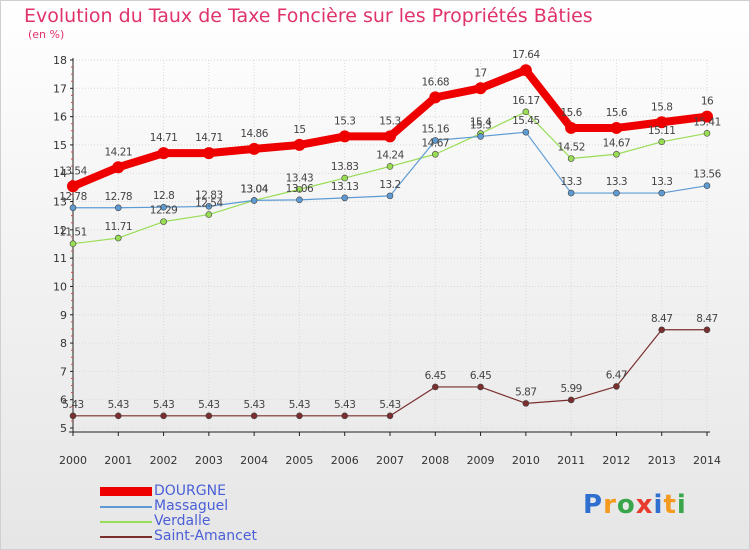  I want to click on data-label-massaguel-2013: 13.3, so click(661, 182).